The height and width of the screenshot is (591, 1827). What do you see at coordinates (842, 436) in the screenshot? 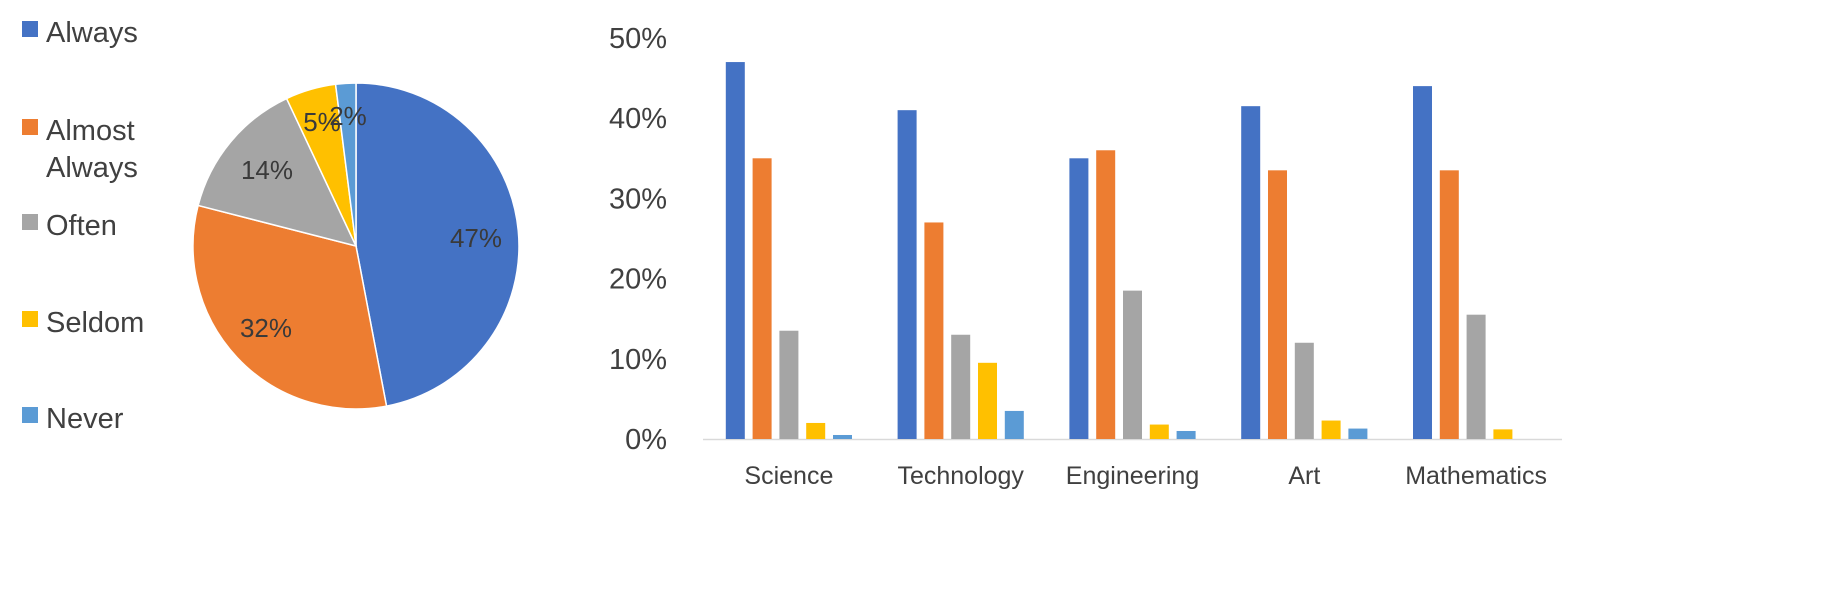
I see `bar-science-never` at bounding box center [842, 436].